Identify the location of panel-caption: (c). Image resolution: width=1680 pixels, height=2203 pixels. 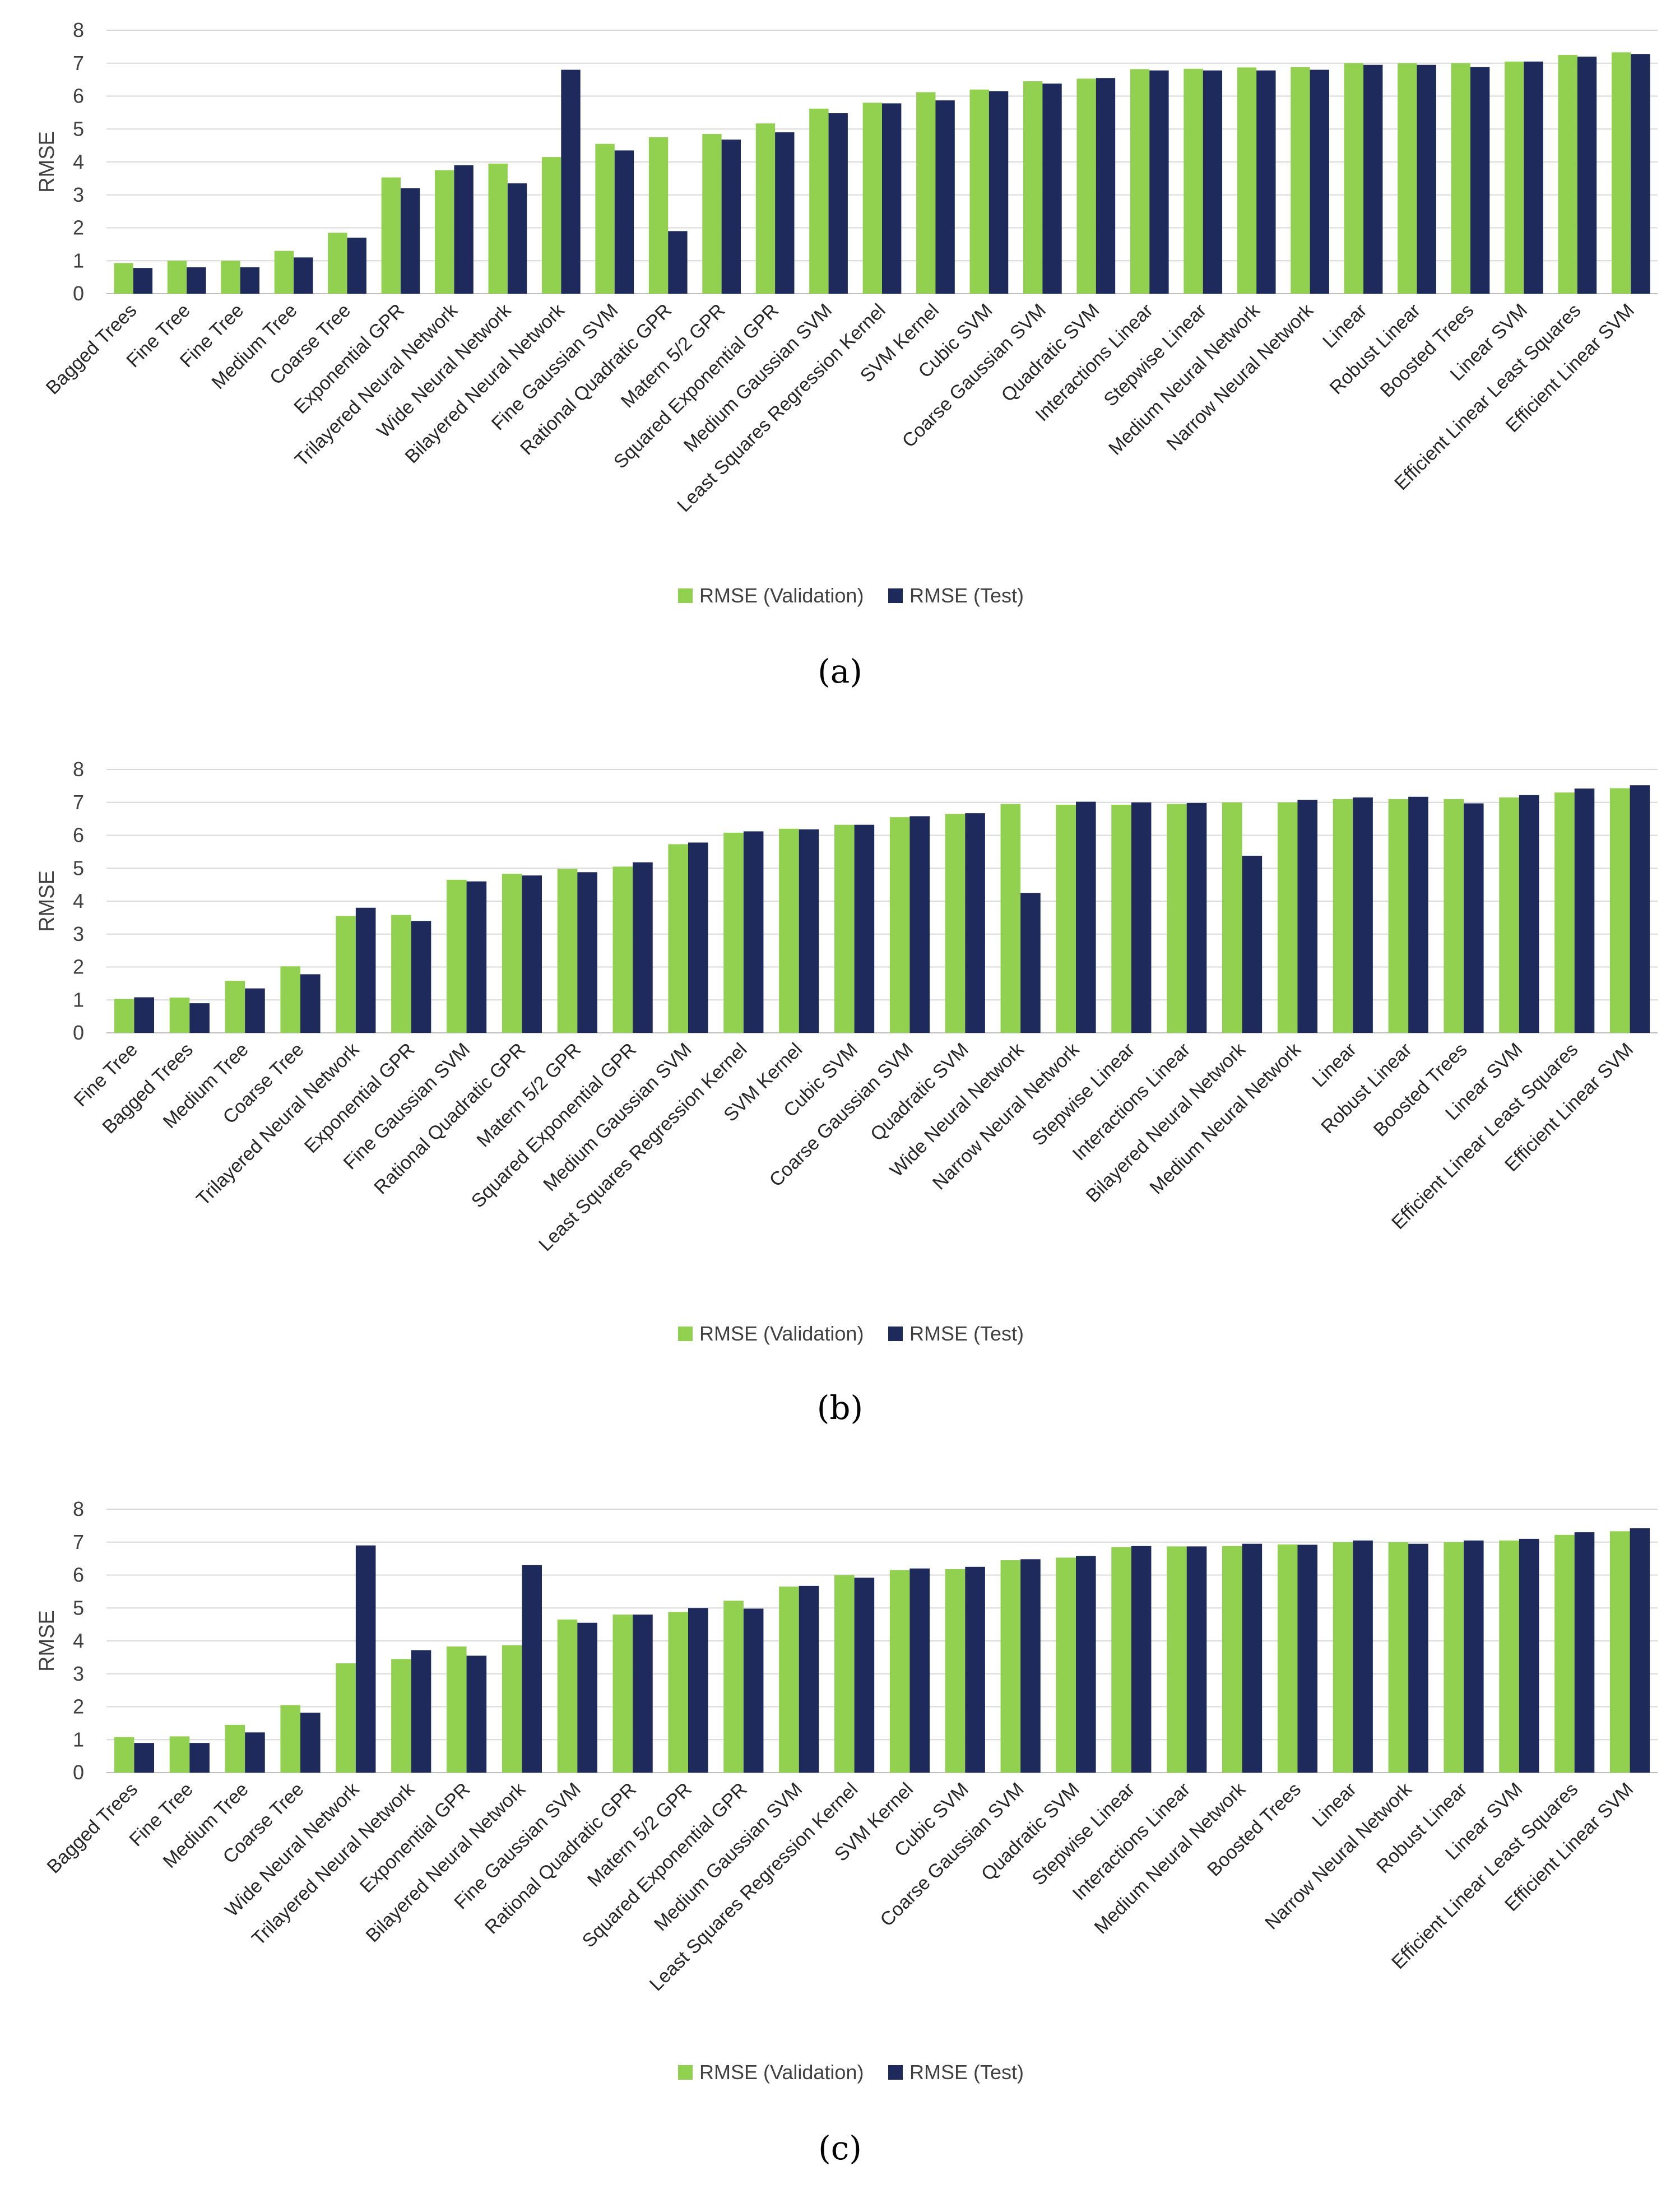
(840, 2148).